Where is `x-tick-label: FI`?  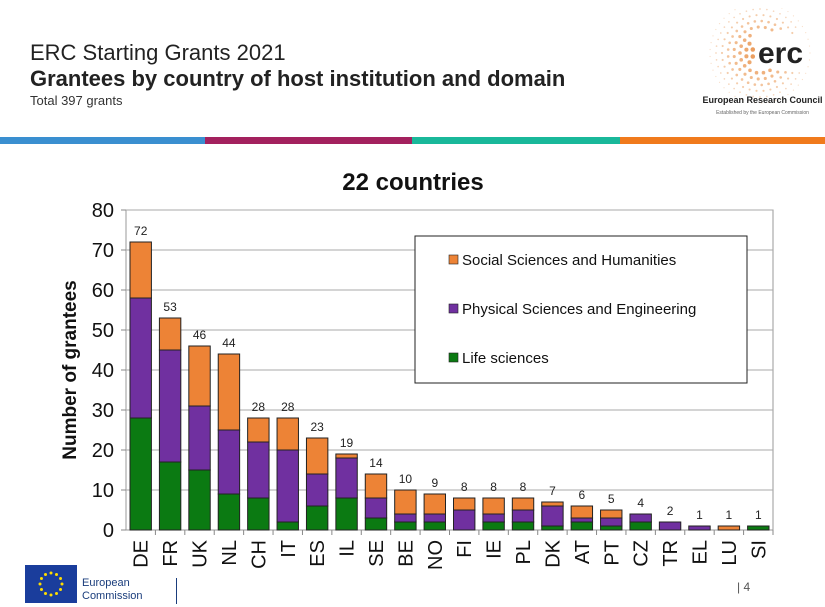 x-tick-label: FI is located at coordinates (465, 549).